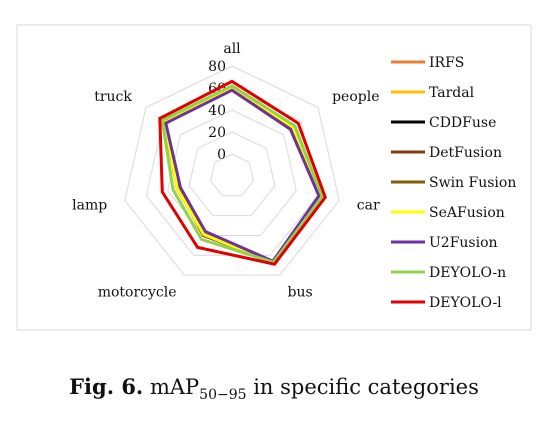 The height and width of the screenshot is (435, 548). I want to click on radial-tick-label: 20, so click(217, 133).